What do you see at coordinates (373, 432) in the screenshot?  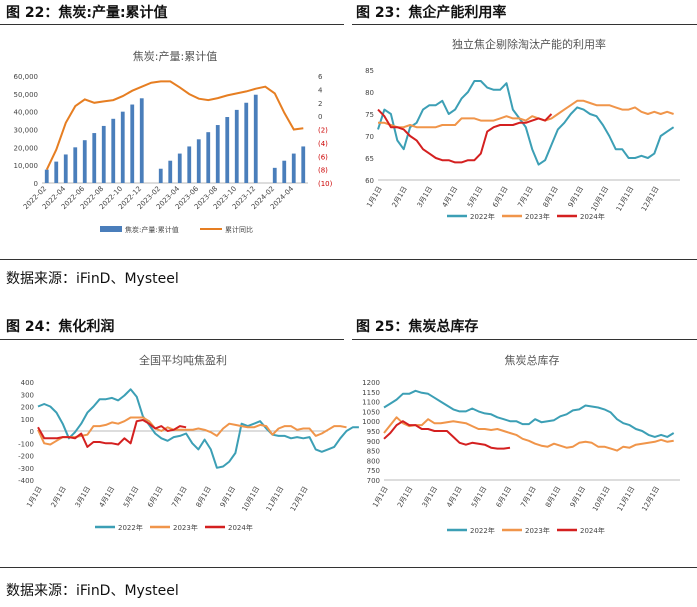 I see `y-tick-label: 950` at bounding box center [373, 432].